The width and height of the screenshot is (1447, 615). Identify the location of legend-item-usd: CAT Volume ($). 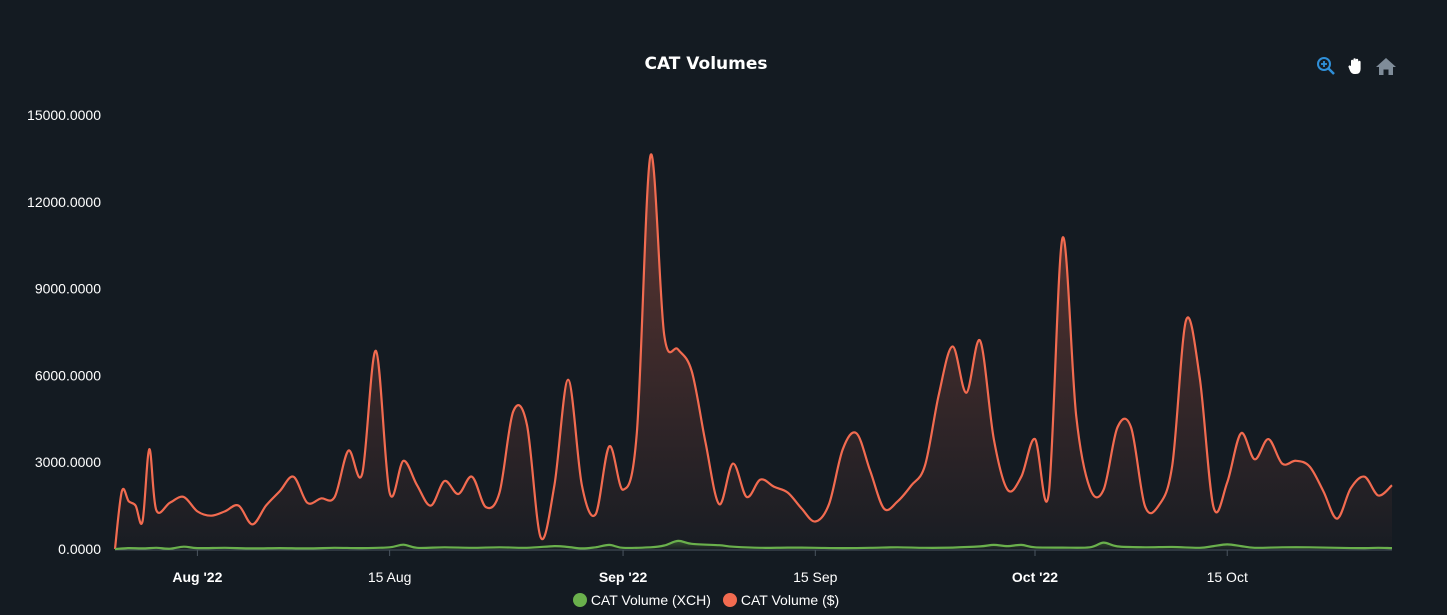
(781, 600).